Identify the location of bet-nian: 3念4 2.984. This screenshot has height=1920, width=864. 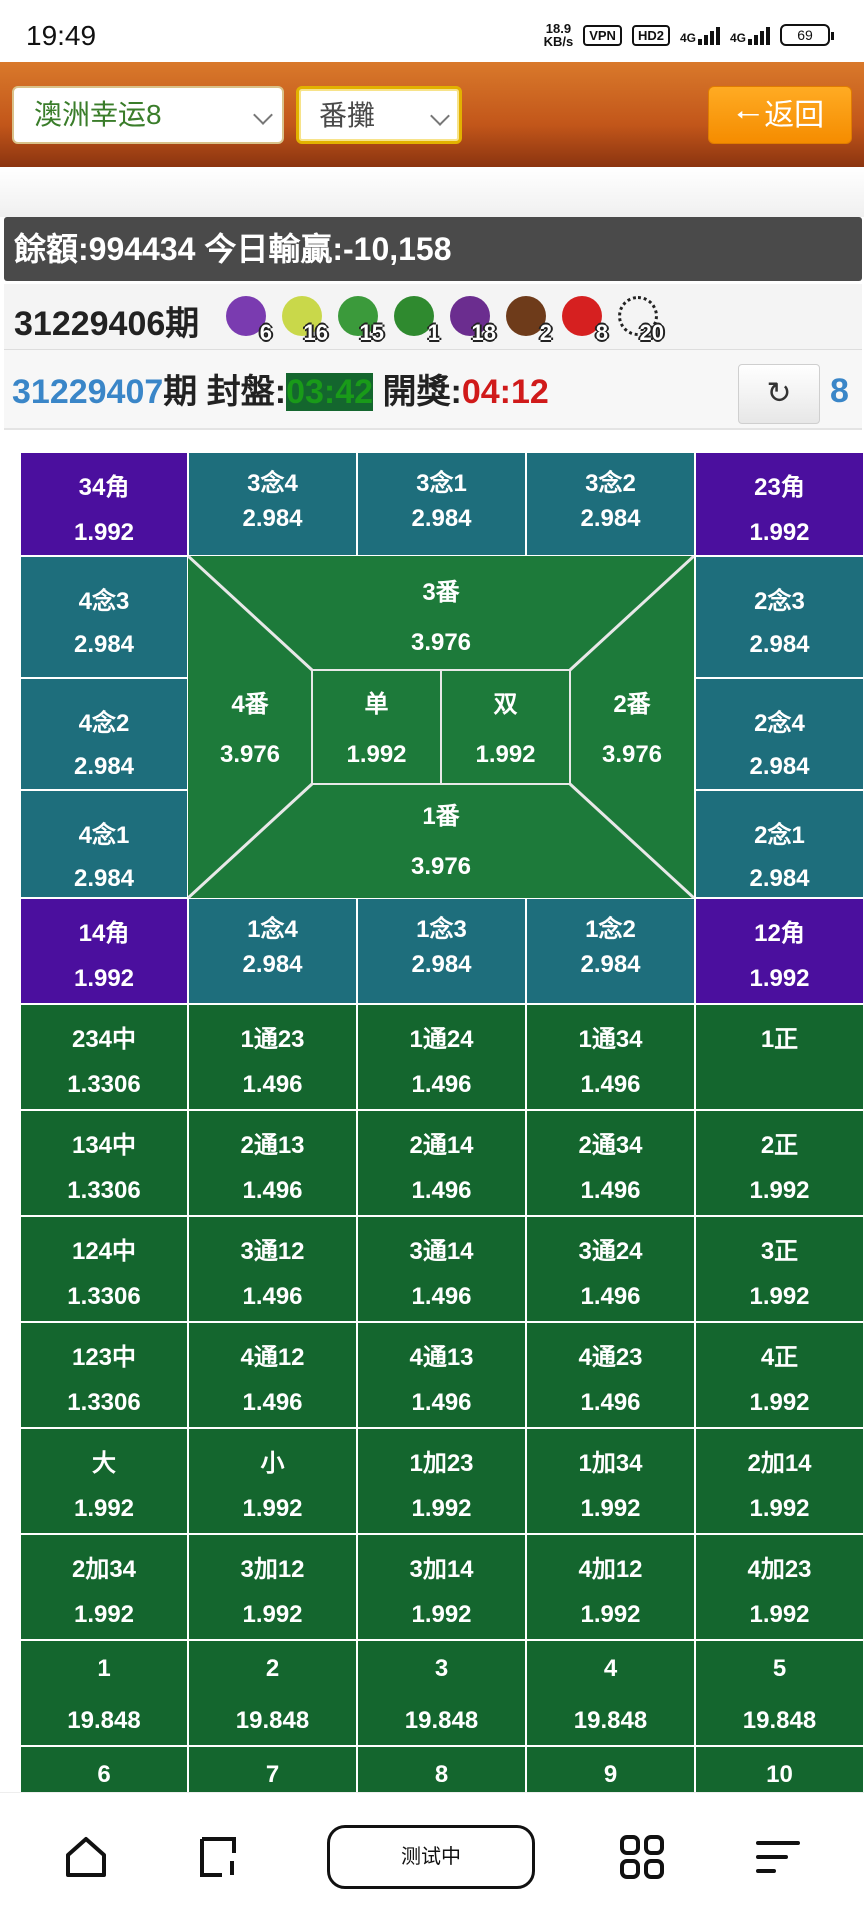
(272, 504).